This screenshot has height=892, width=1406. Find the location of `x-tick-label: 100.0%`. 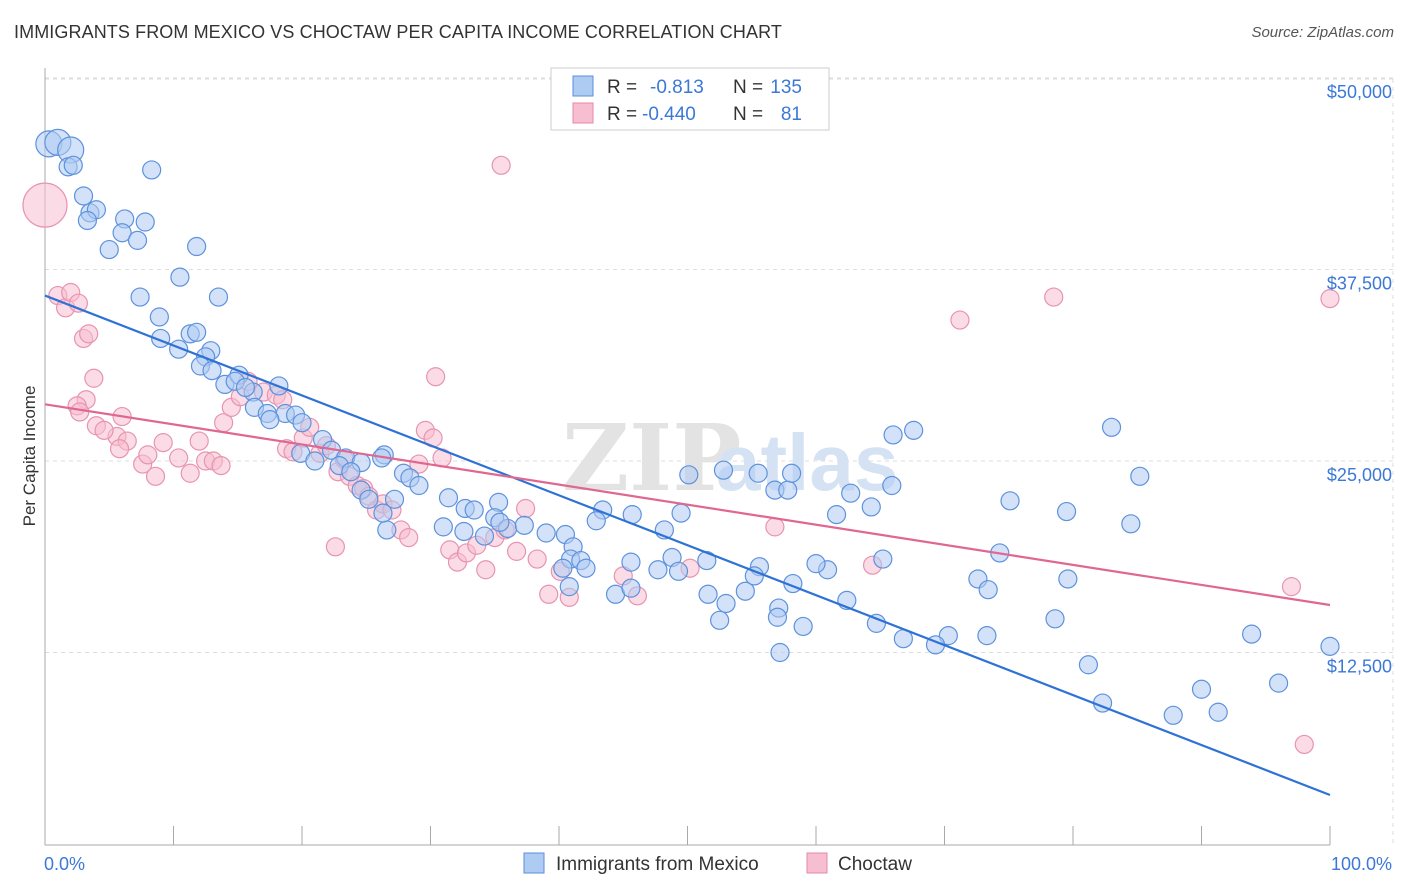

x-tick-label: 100.0% is located at coordinates (1361, 864).